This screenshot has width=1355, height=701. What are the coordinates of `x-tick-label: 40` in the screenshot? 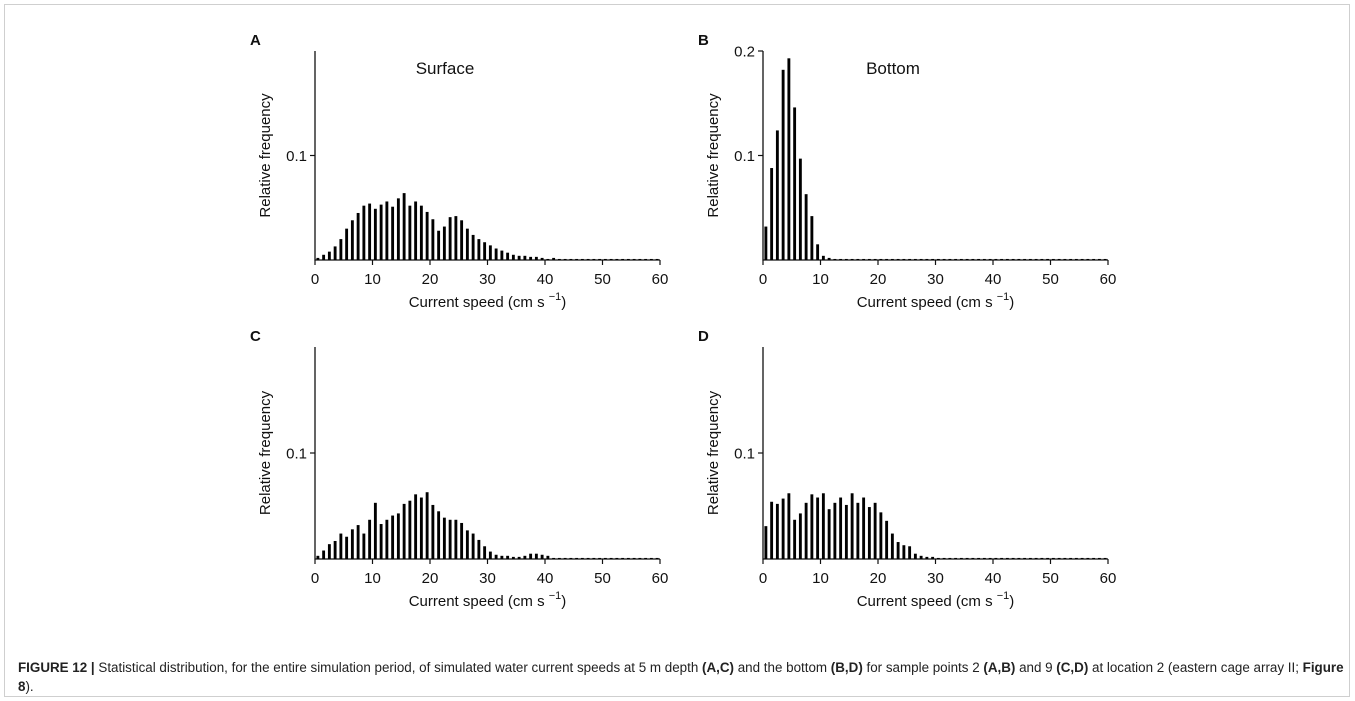 It's located at (545, 578).